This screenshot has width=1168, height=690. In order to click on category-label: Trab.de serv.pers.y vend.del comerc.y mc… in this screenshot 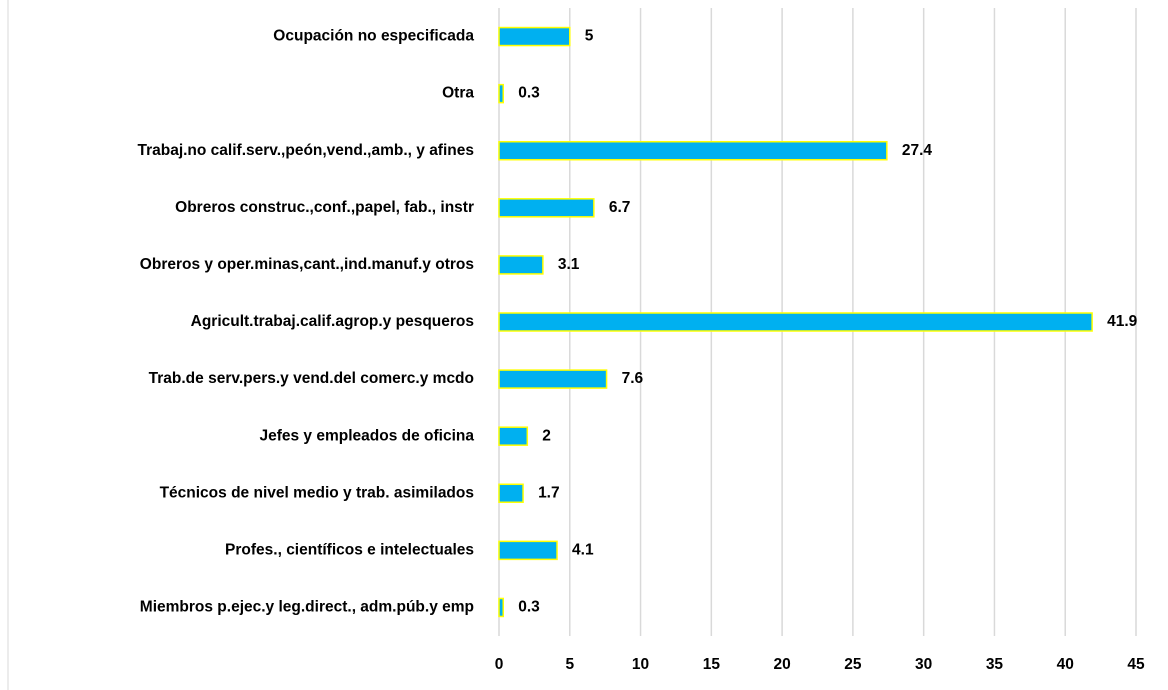, I will do `click(311, 378)`.